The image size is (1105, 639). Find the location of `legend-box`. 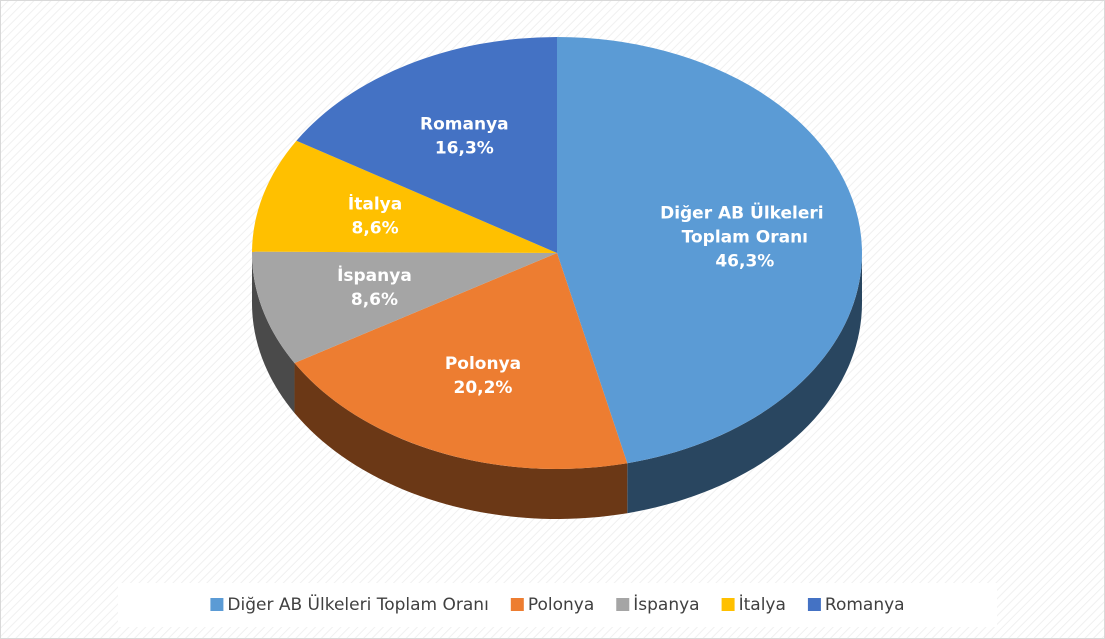

legend-box is located at coordinates (557, 605).